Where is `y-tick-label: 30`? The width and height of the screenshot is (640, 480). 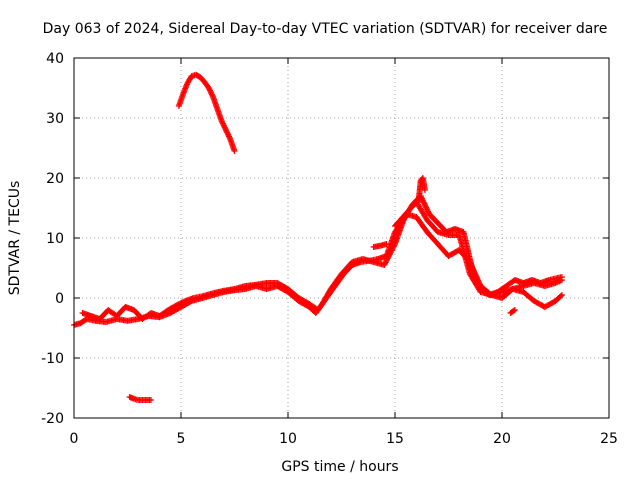 y-tick-label: 30 is located at coordinates (55, 119).